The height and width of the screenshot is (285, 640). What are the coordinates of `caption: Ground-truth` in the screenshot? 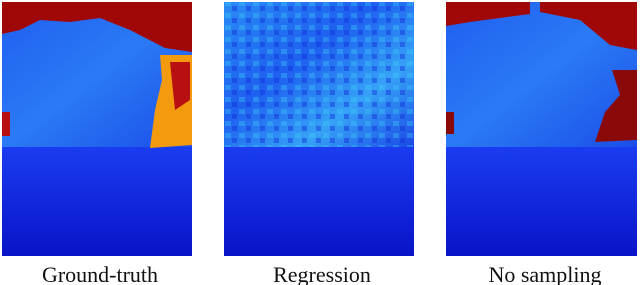 It's located at (100, 273).